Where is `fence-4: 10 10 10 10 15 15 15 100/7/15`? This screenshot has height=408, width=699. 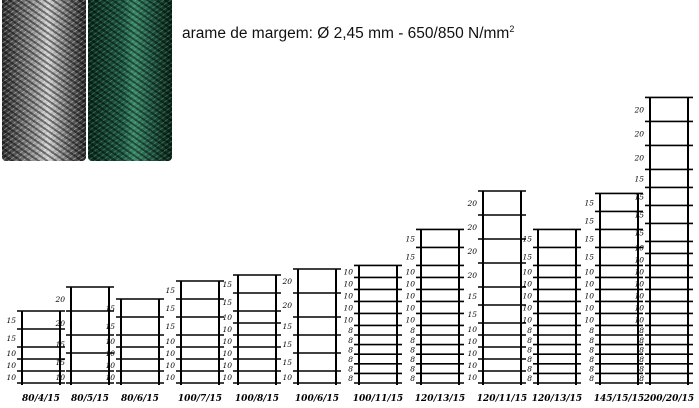
fence-4: 10 10 10 10 15 15 15 100/7/15 is located at coordinates (194, 342).